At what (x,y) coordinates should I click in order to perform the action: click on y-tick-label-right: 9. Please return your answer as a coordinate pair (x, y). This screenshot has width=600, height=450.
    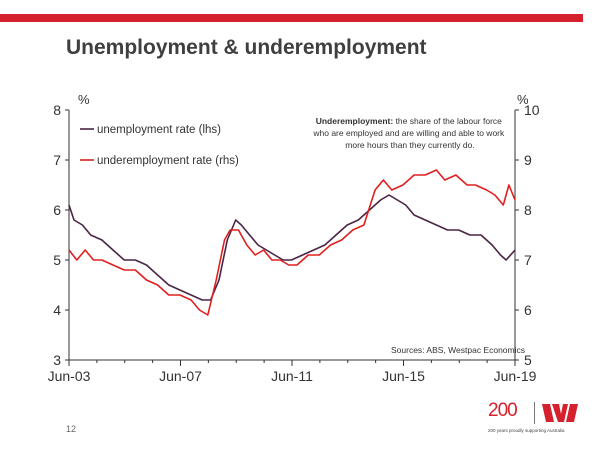
    Looking at the image, I should click on (528, 160).